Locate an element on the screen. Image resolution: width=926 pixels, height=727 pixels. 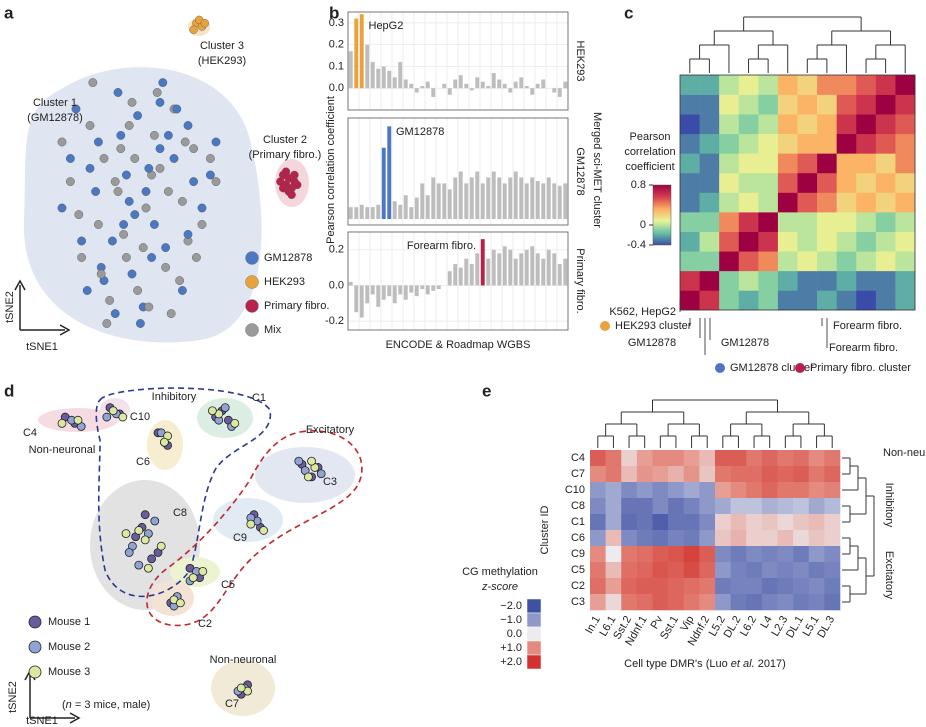
axis-label-part: Cell type DMR's (Luo is located at coordinates (677, 664).